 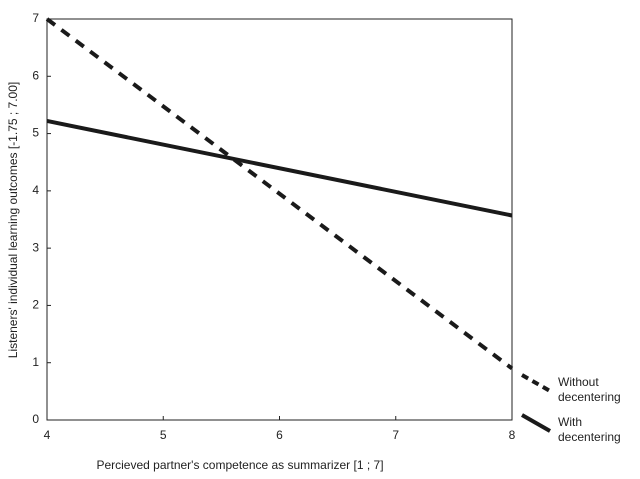 I want to click on x-tick-label: 4, so click(x=47, y=435).